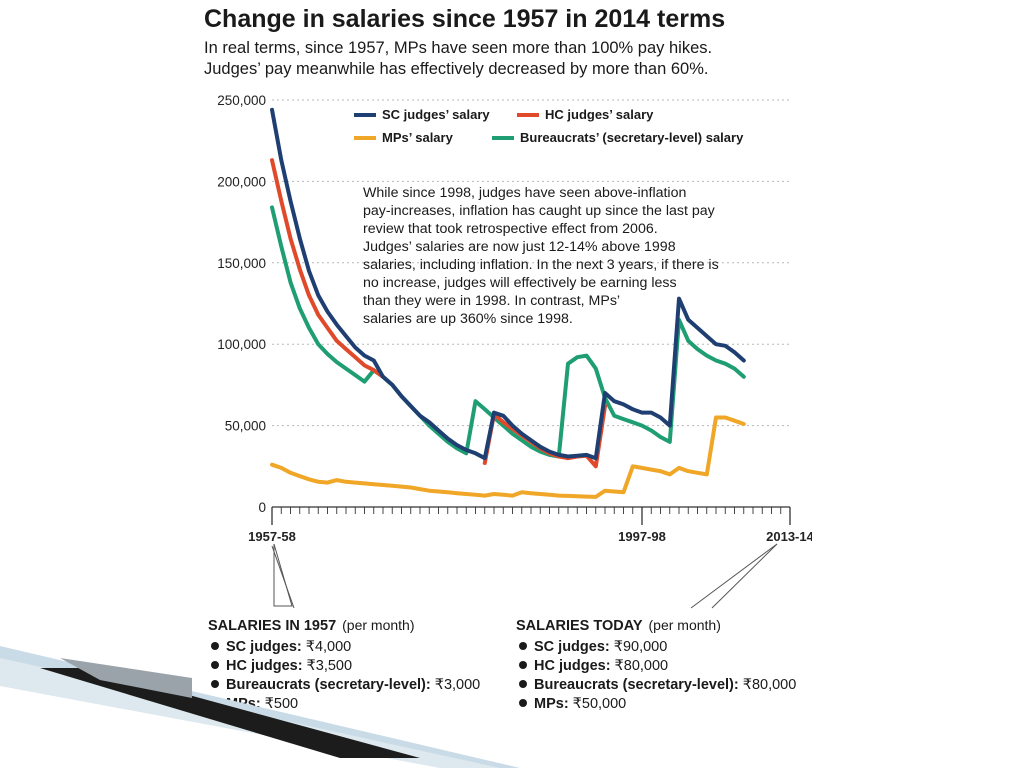 Image resolution: width=1024 pixels, height=768 pixels. I want to click on y-tick-label: 250,000, so click(241, 100).